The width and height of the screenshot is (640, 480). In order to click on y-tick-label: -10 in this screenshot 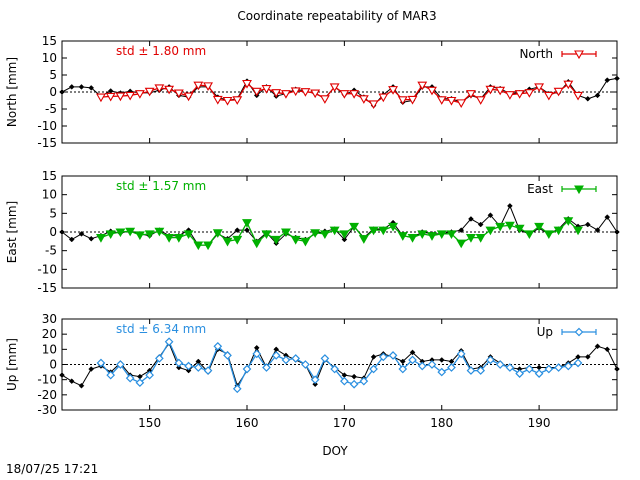, I will do `click(47, 380)`.